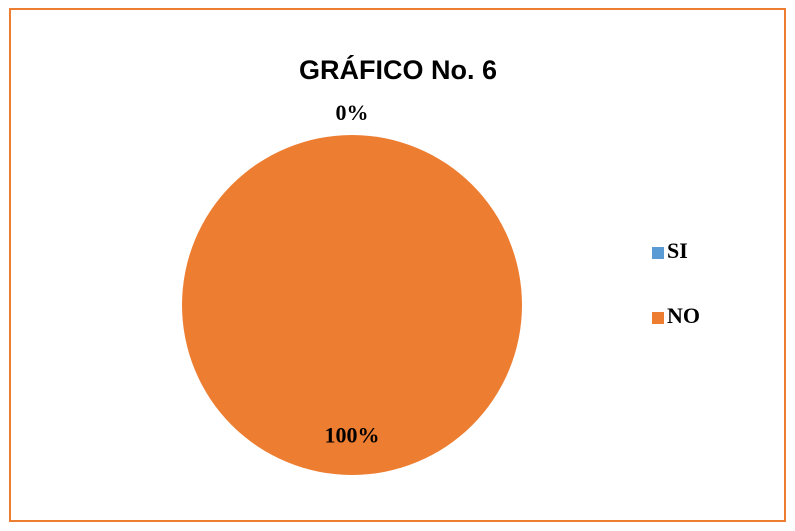 This screenshot has width=795, height=531. I want to click on data-label: 0%, so click(352, 112).